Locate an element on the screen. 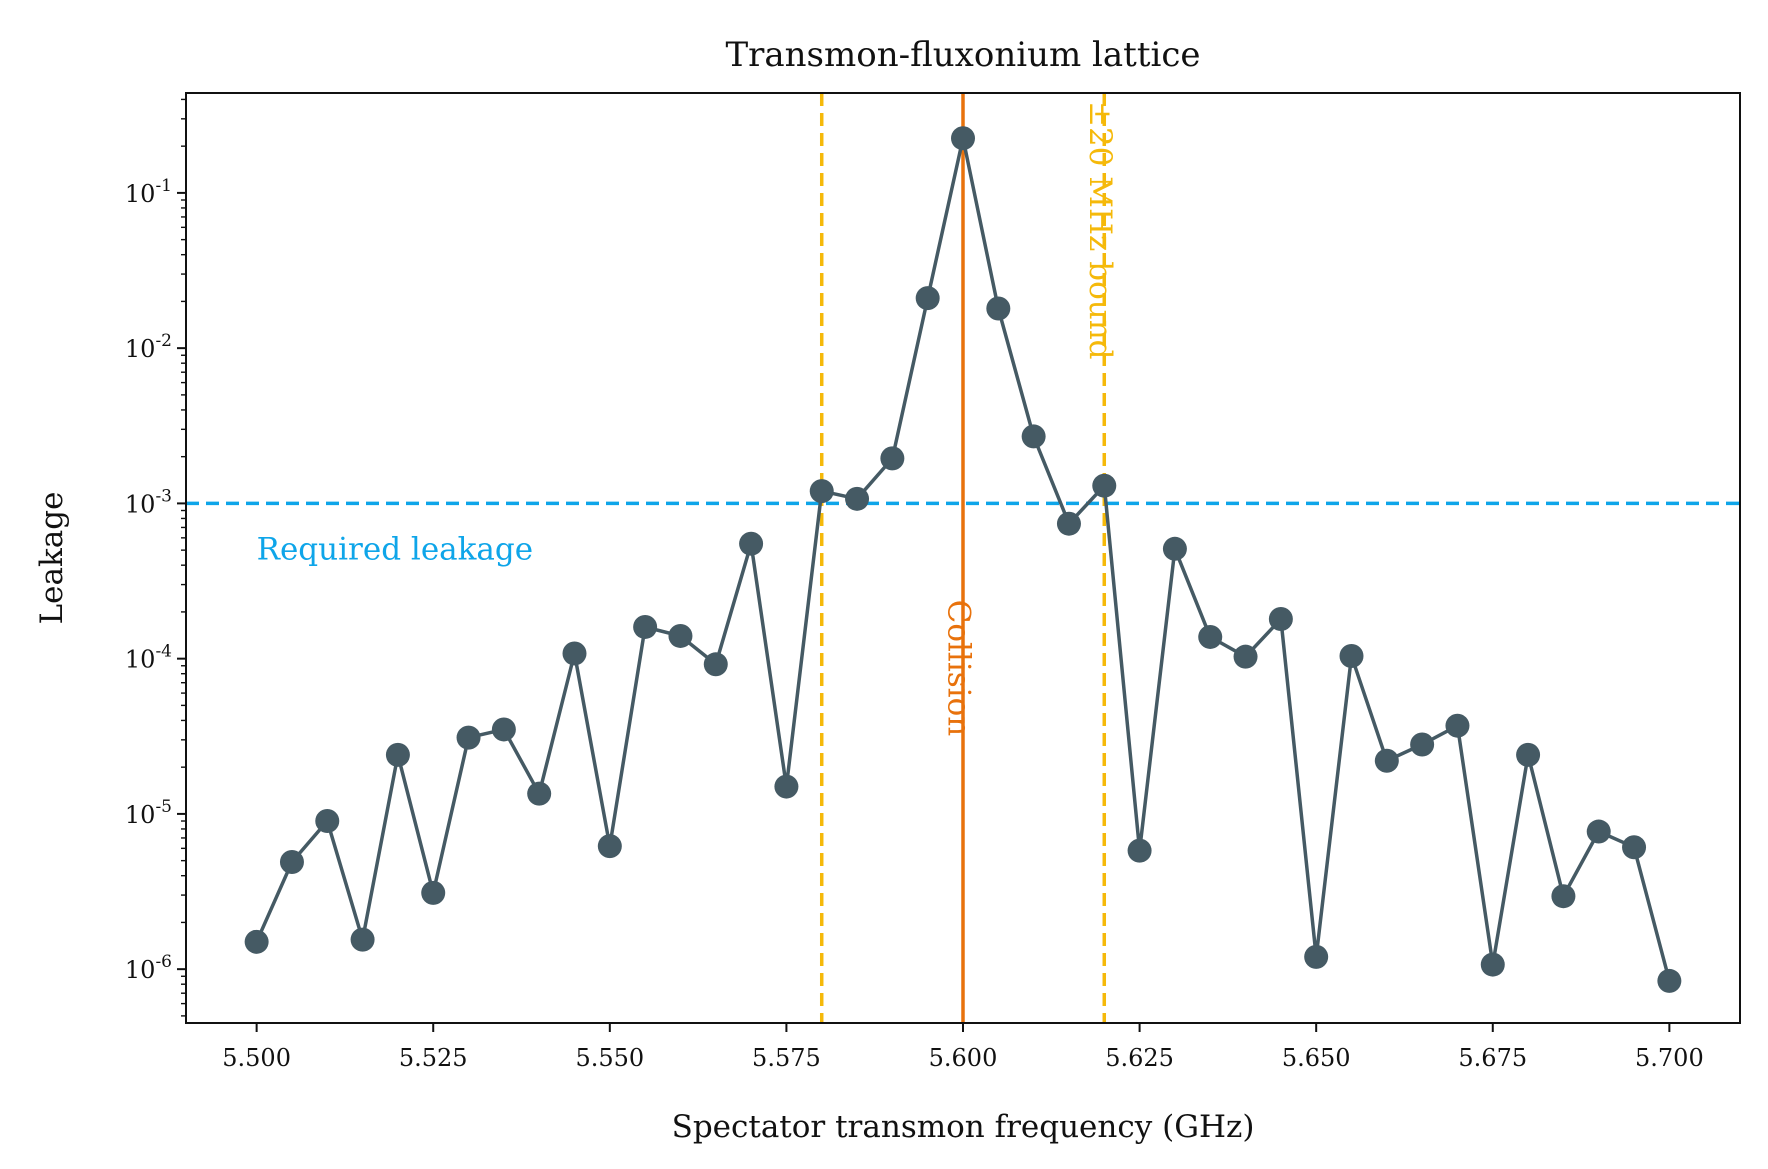  threshold-label: Required leakage is located at coordinates (395, 549).